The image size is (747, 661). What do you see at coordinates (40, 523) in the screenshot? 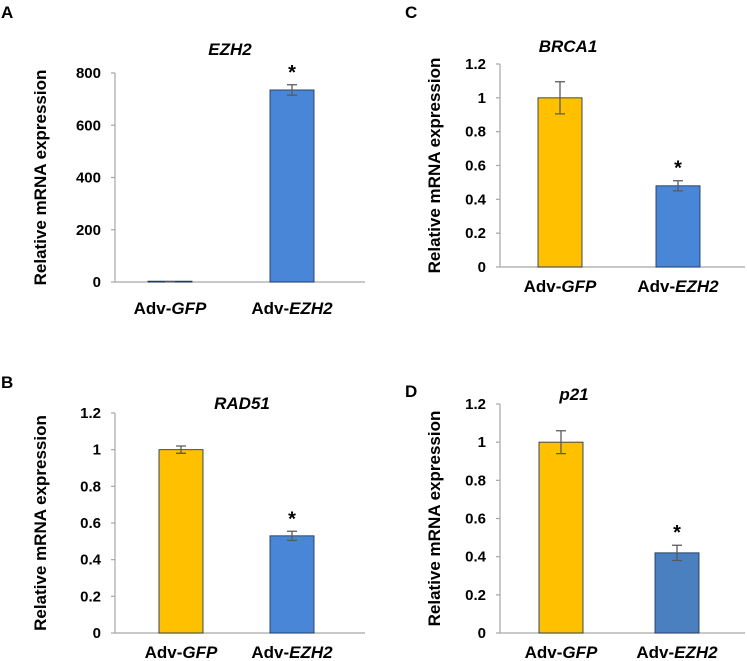
I see `y-axis-label-b: Relative mRNA expression` at bounding box center [40, 523].